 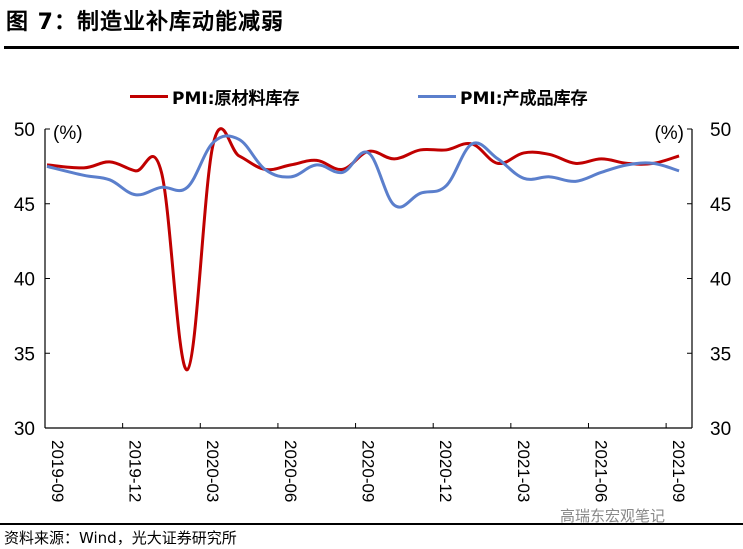 I want to click on x-tick-label: 2021-03, so click(x=523, y=471).